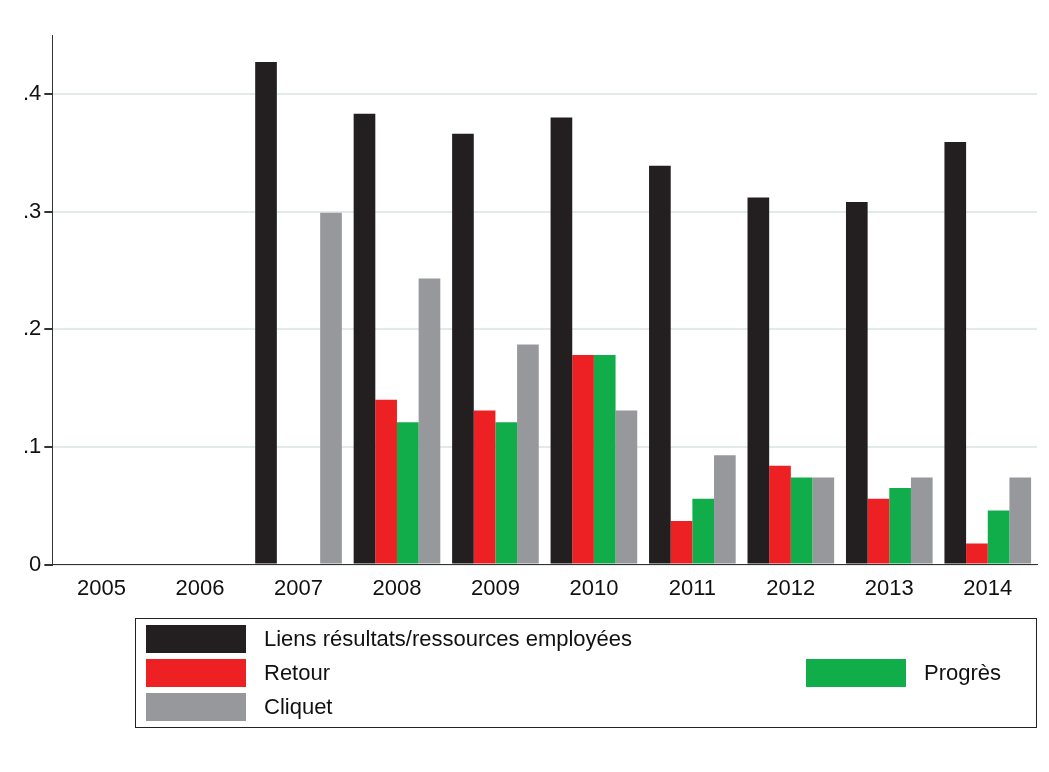 Image resolution: width=1049 pixels, height=772 pixels. I want to click on y-tick-label: .2, so click(32, 328).